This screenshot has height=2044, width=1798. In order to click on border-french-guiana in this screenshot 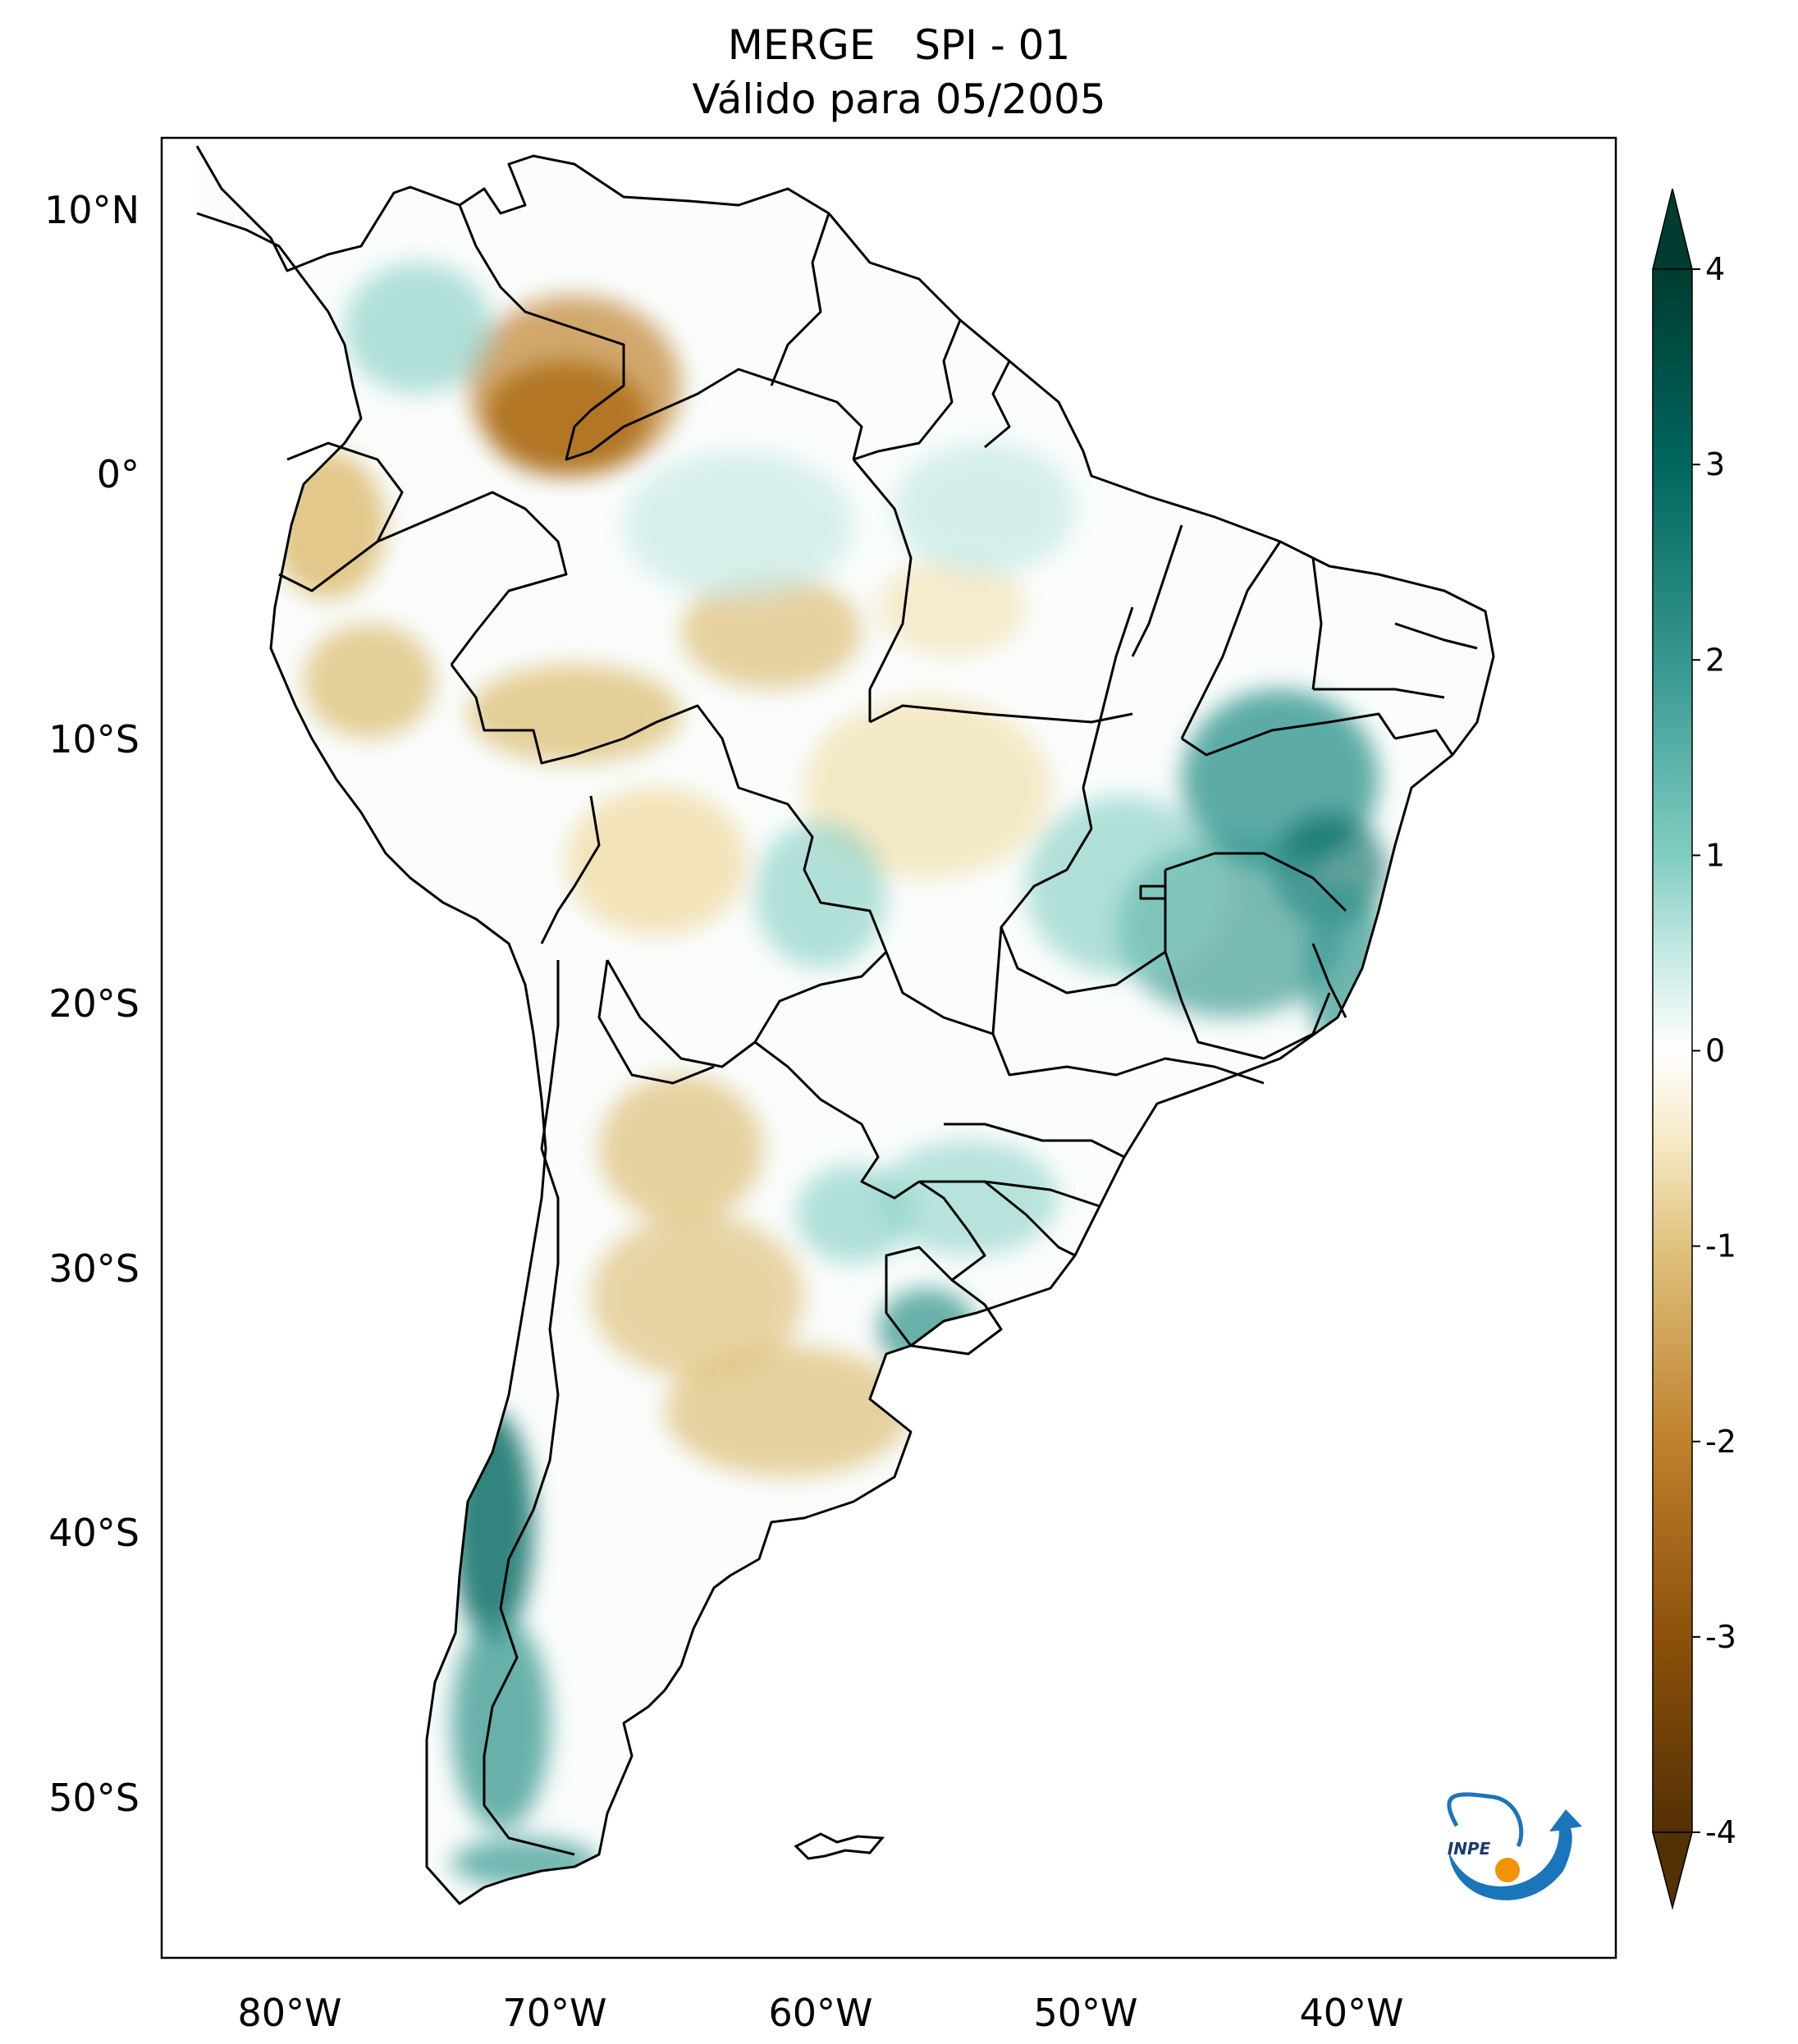, I will do `click(997, 404)`.